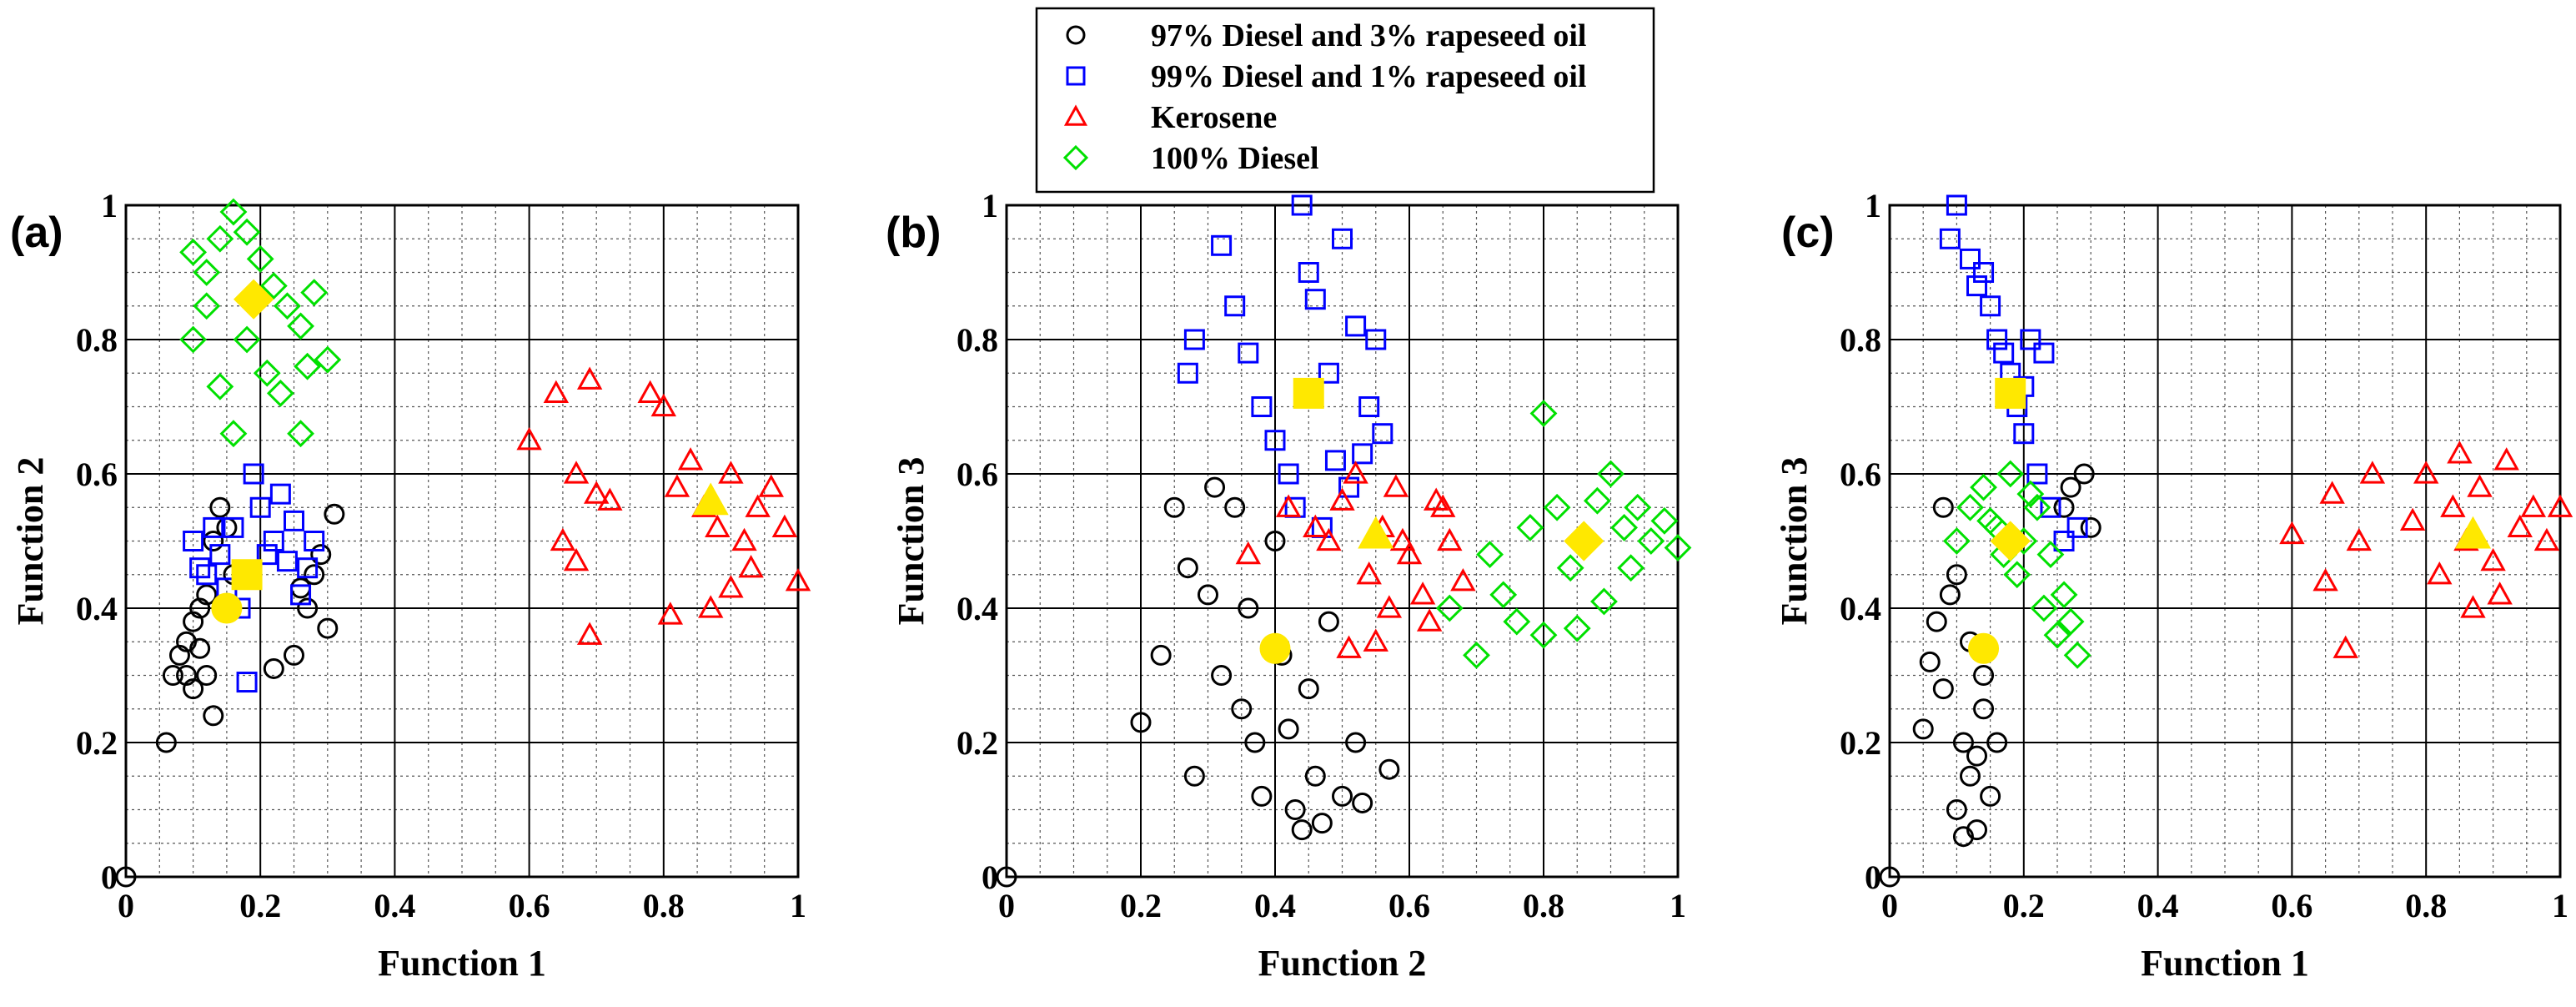  What do you see at coordinates (911, 541) in the screenshot?
I see `y-axis-title: Function 3` at bounding box center [911, 541].